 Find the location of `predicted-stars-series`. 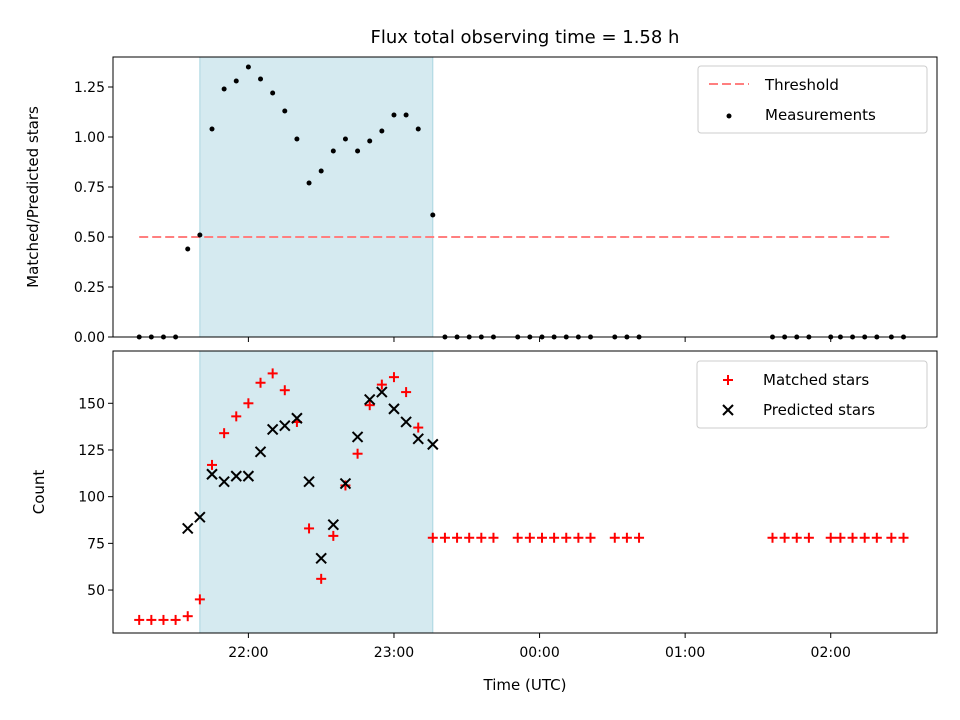

predicted-stars-series is located at coordinates (310, 475).